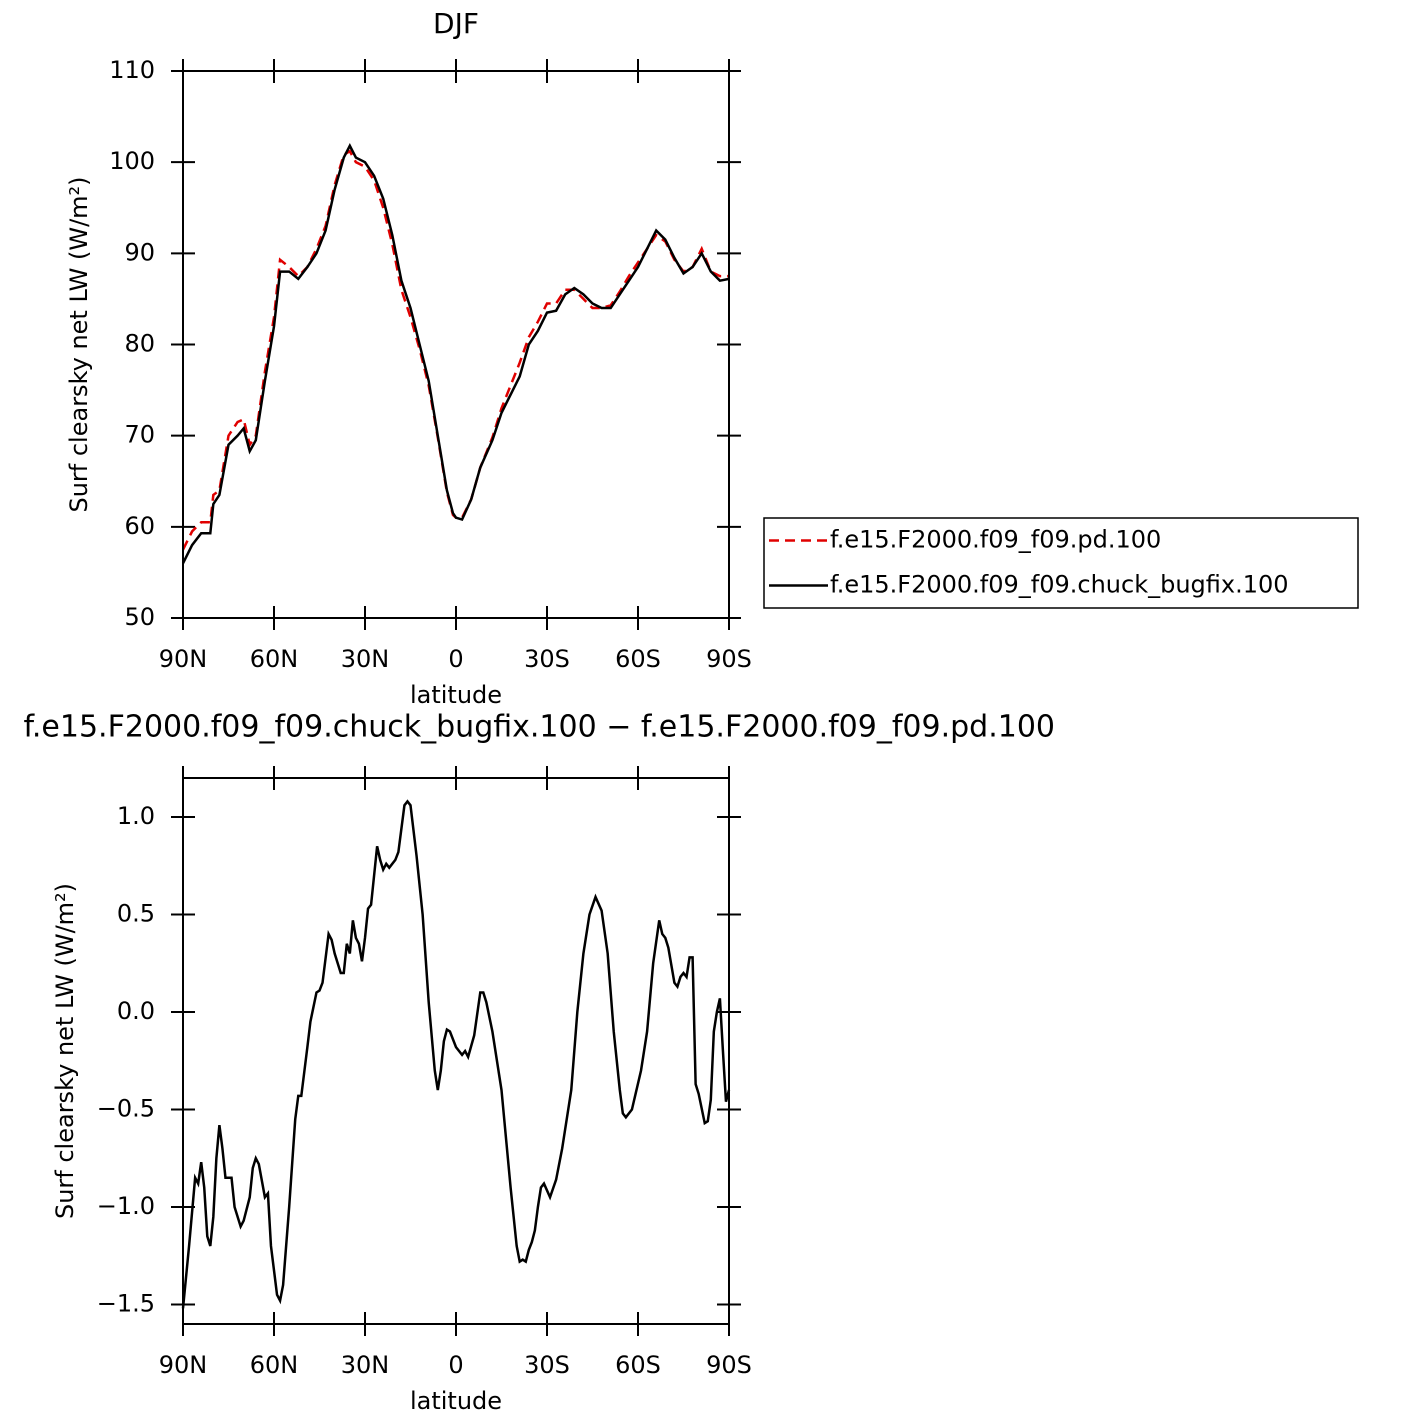 The height and width of the screenshot is (1424, 1424). Describe the element at coordinates (136, 1011) in the screenshot. I see `y-tick-label: 0.0` at that location.